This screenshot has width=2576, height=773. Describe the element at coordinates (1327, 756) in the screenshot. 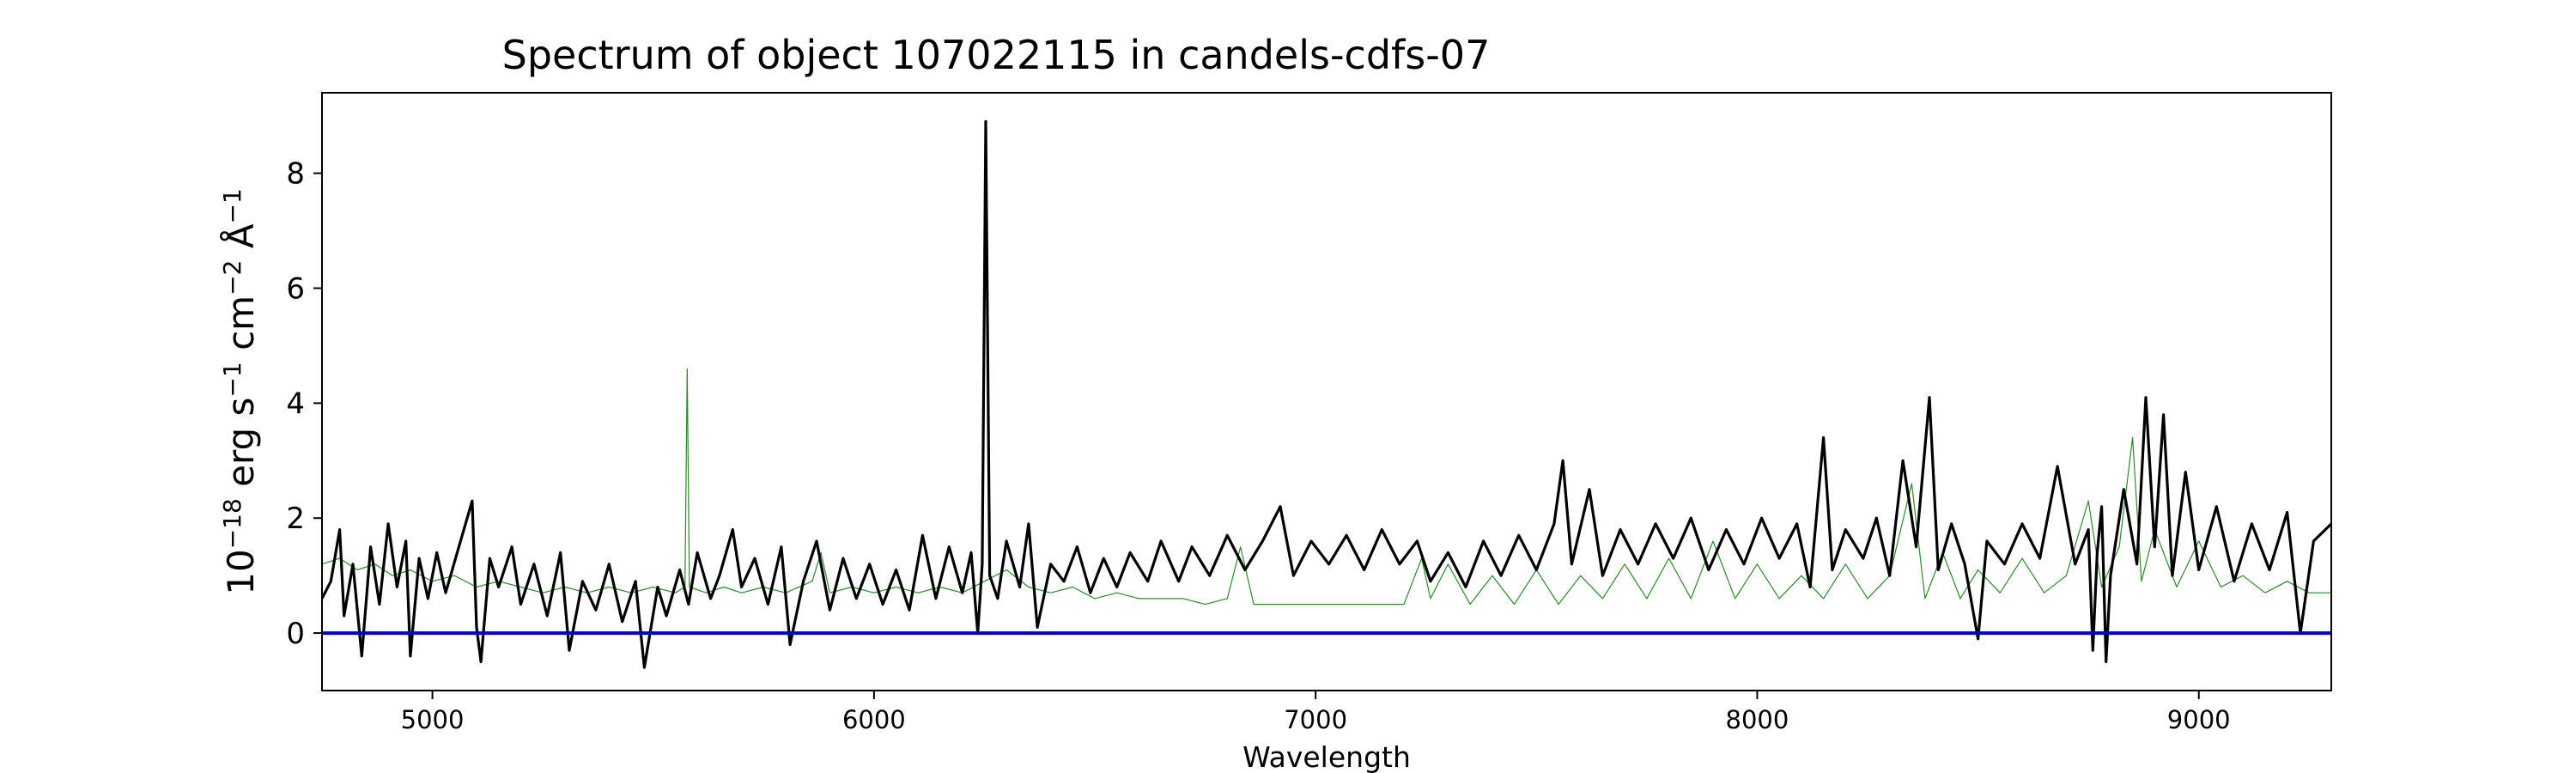

I see `x-axis-label: Wavelength` at that location.